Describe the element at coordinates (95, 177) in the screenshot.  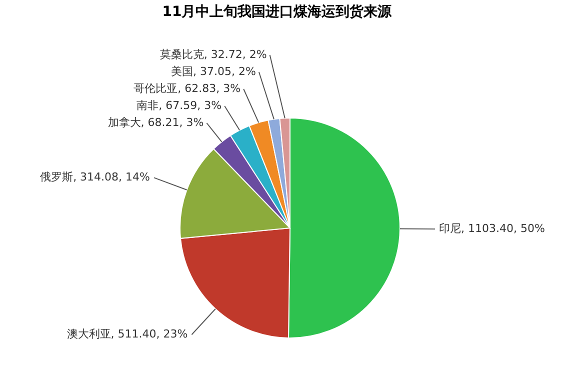
I see `slice-label: 俄罗斯, 314.08, 14%` at that location.